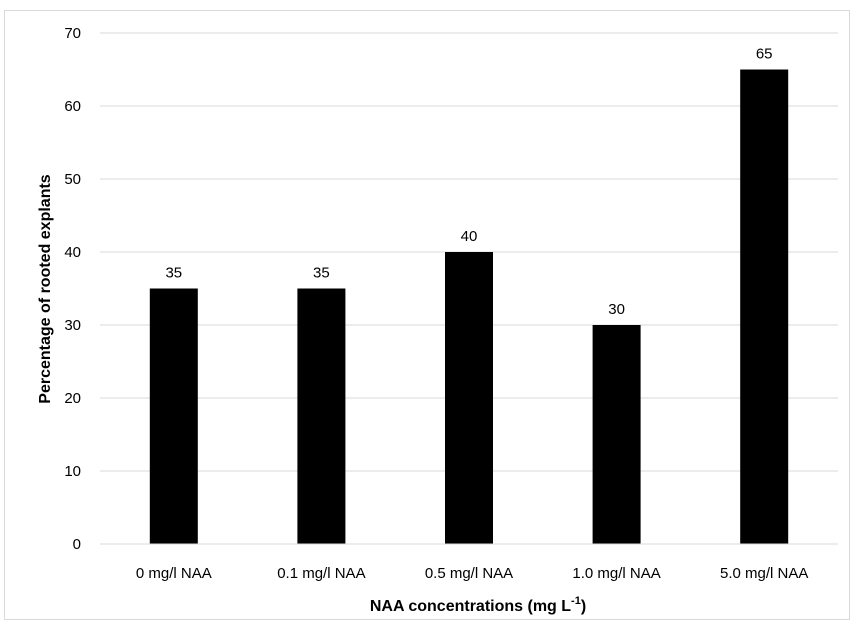 The width and height of the screenshot is (864, 630). I want to click on y-tick-label: 40, so click(72, 252).